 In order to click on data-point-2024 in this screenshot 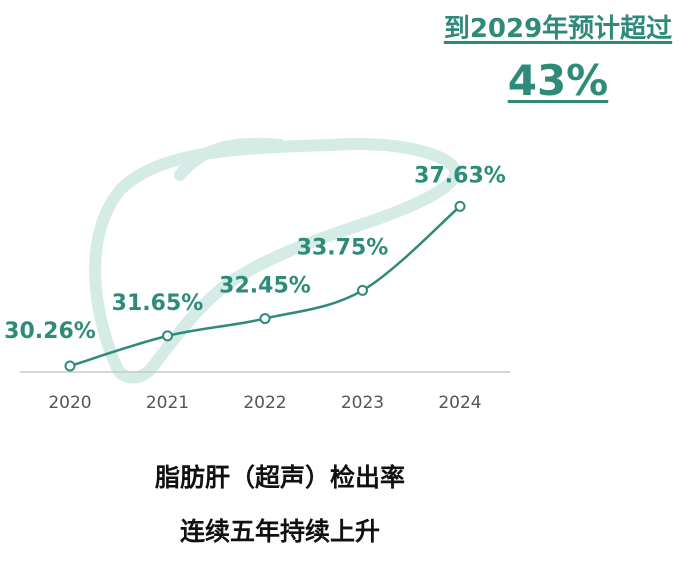, I will do `click(460, 206)`.